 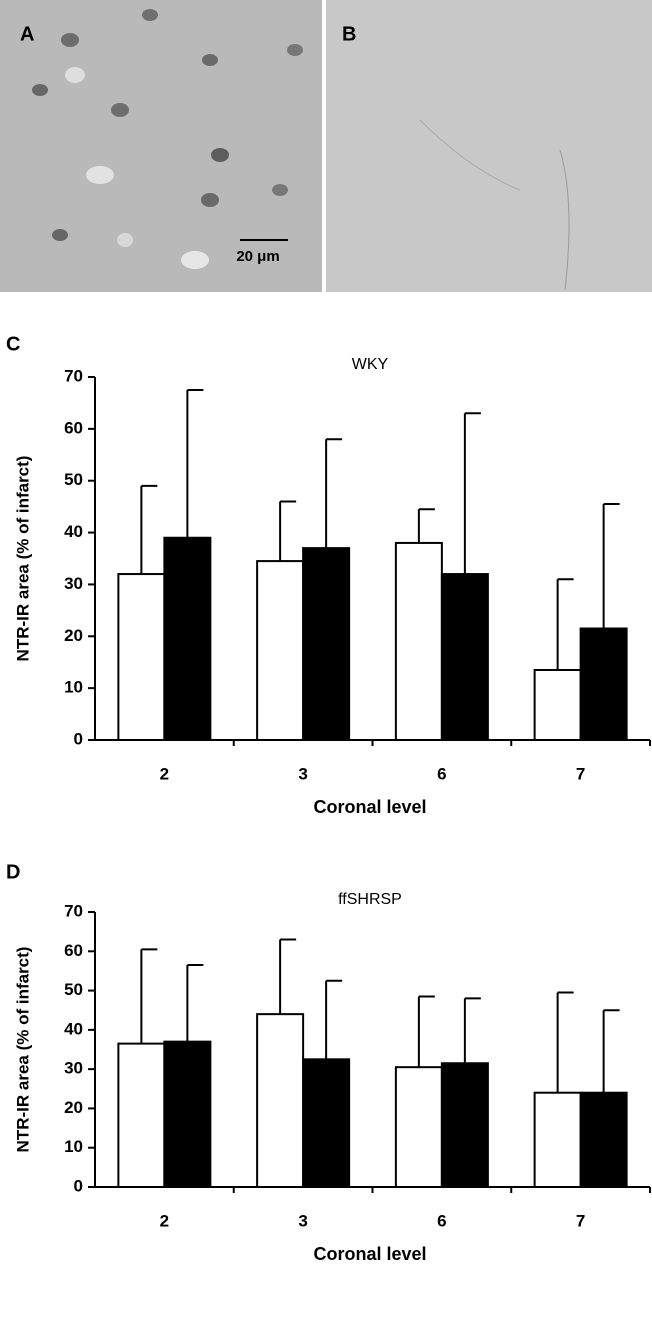 What do you see at coordinates (489, 146) in the screenshot?
I see `micrograph-b: B` at bounding box center [489, 146].